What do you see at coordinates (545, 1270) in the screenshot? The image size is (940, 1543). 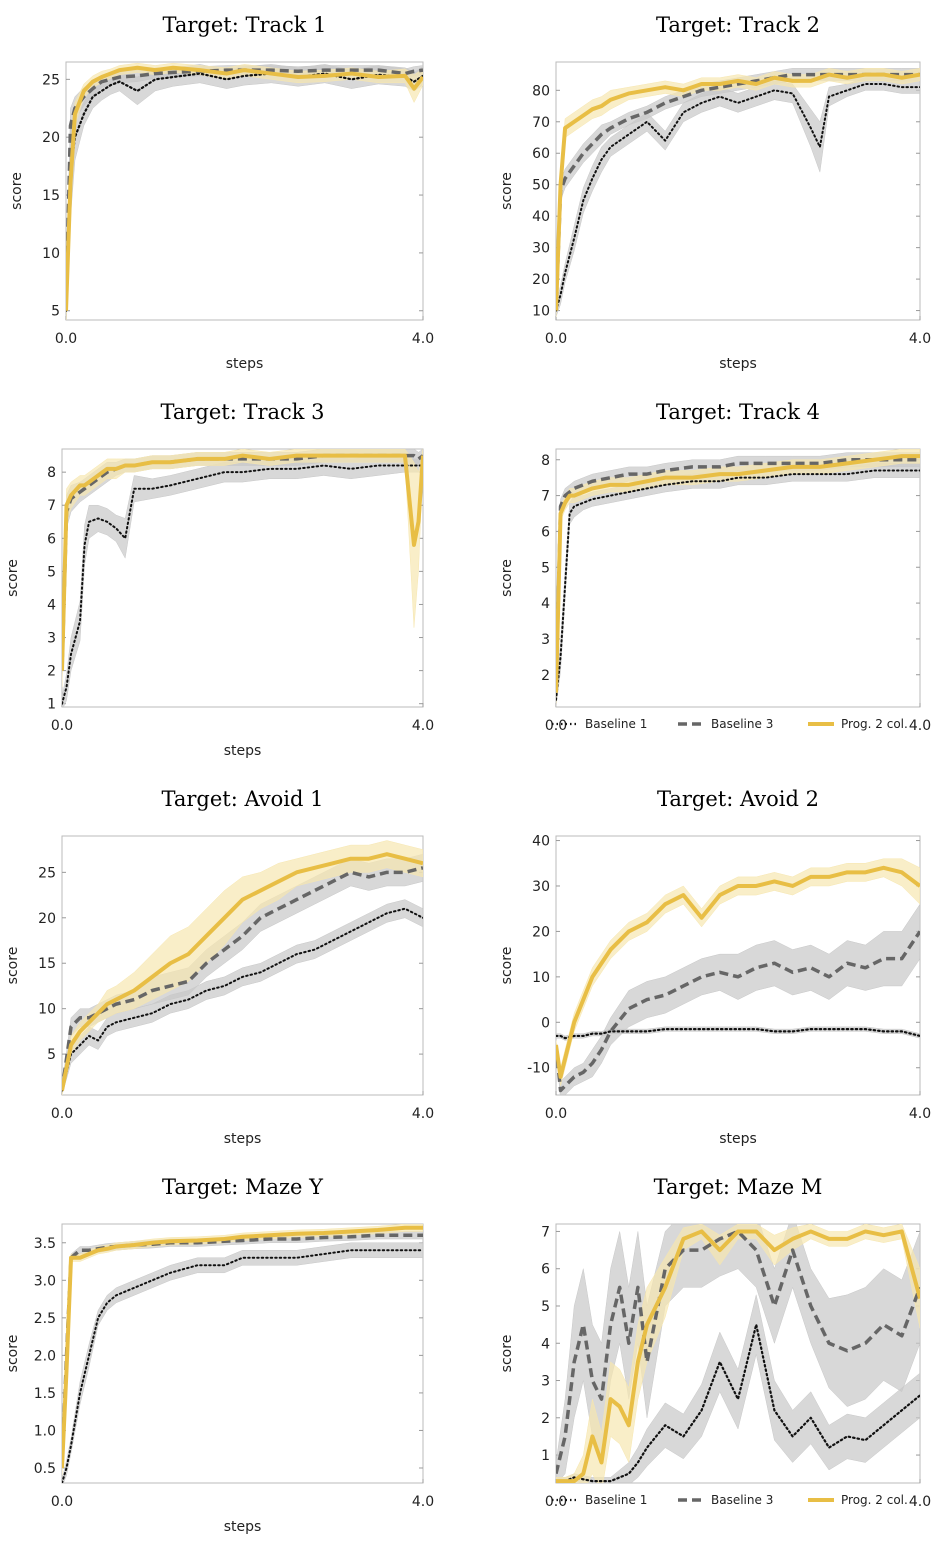 I see `y-tick-label: 6` at bounding box center [545, 1270].